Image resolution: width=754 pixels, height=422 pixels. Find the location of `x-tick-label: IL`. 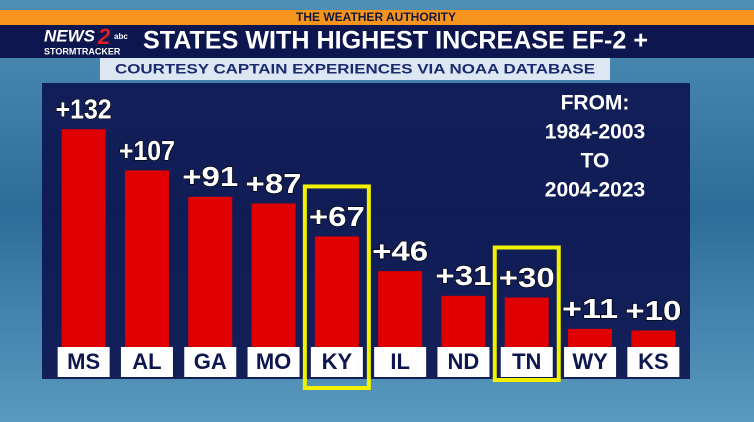

x-tick-label: IL is located at coordinates (400, 361).